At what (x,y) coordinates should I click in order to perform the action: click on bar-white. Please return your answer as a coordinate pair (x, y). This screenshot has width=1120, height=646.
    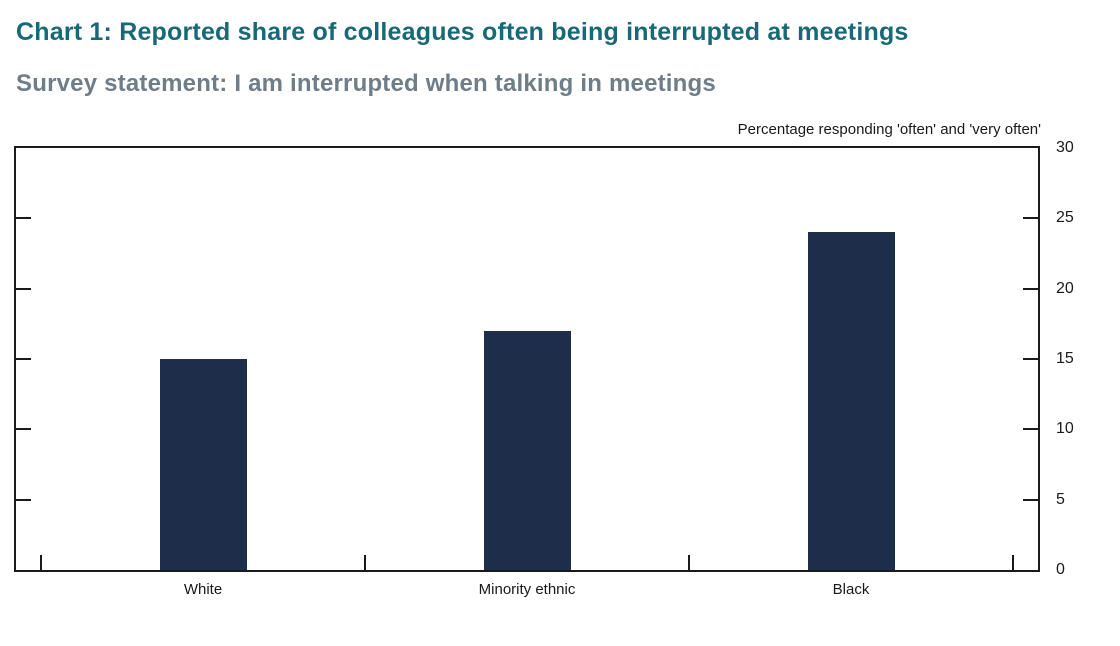
    Looking at the image, I should click on (203, 464).